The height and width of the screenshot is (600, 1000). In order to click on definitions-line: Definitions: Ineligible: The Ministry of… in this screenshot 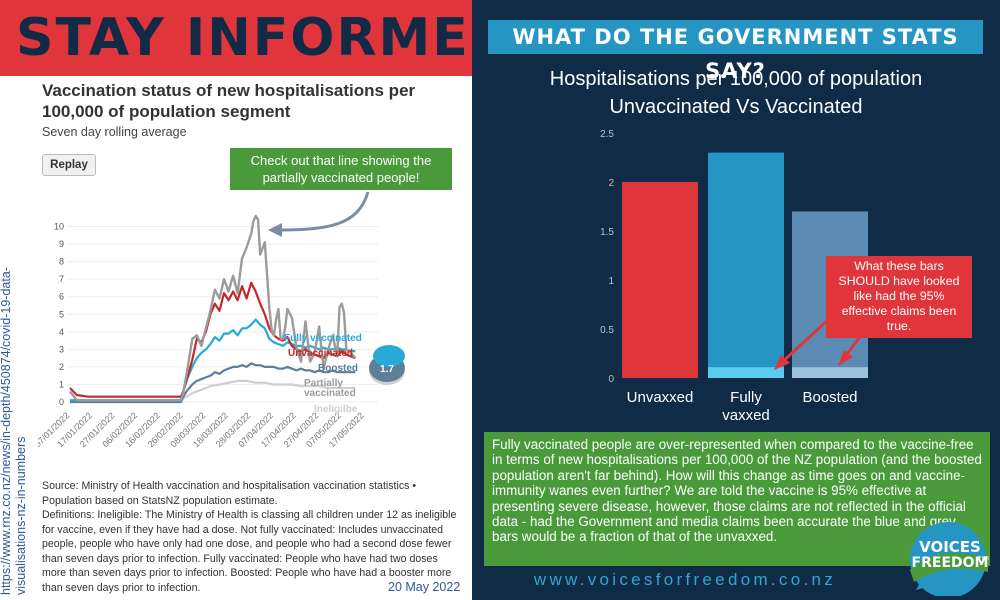, I will do `click(249, 551)`.